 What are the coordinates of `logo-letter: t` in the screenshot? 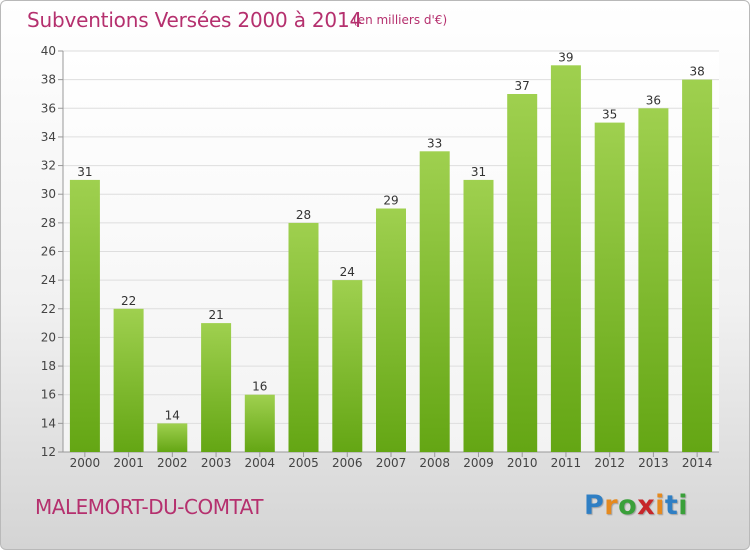 It's located at (671, 505).